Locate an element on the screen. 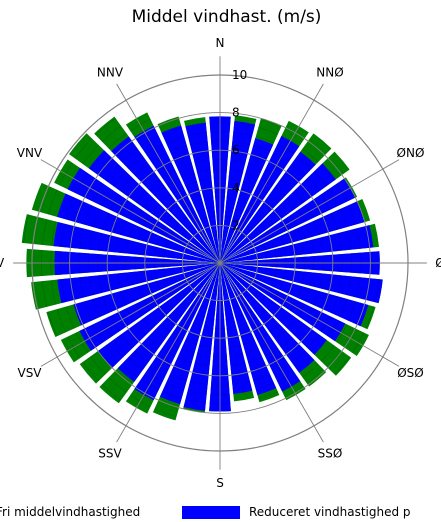  radial-tick-label: 8 is located at coordinates (236, 113).